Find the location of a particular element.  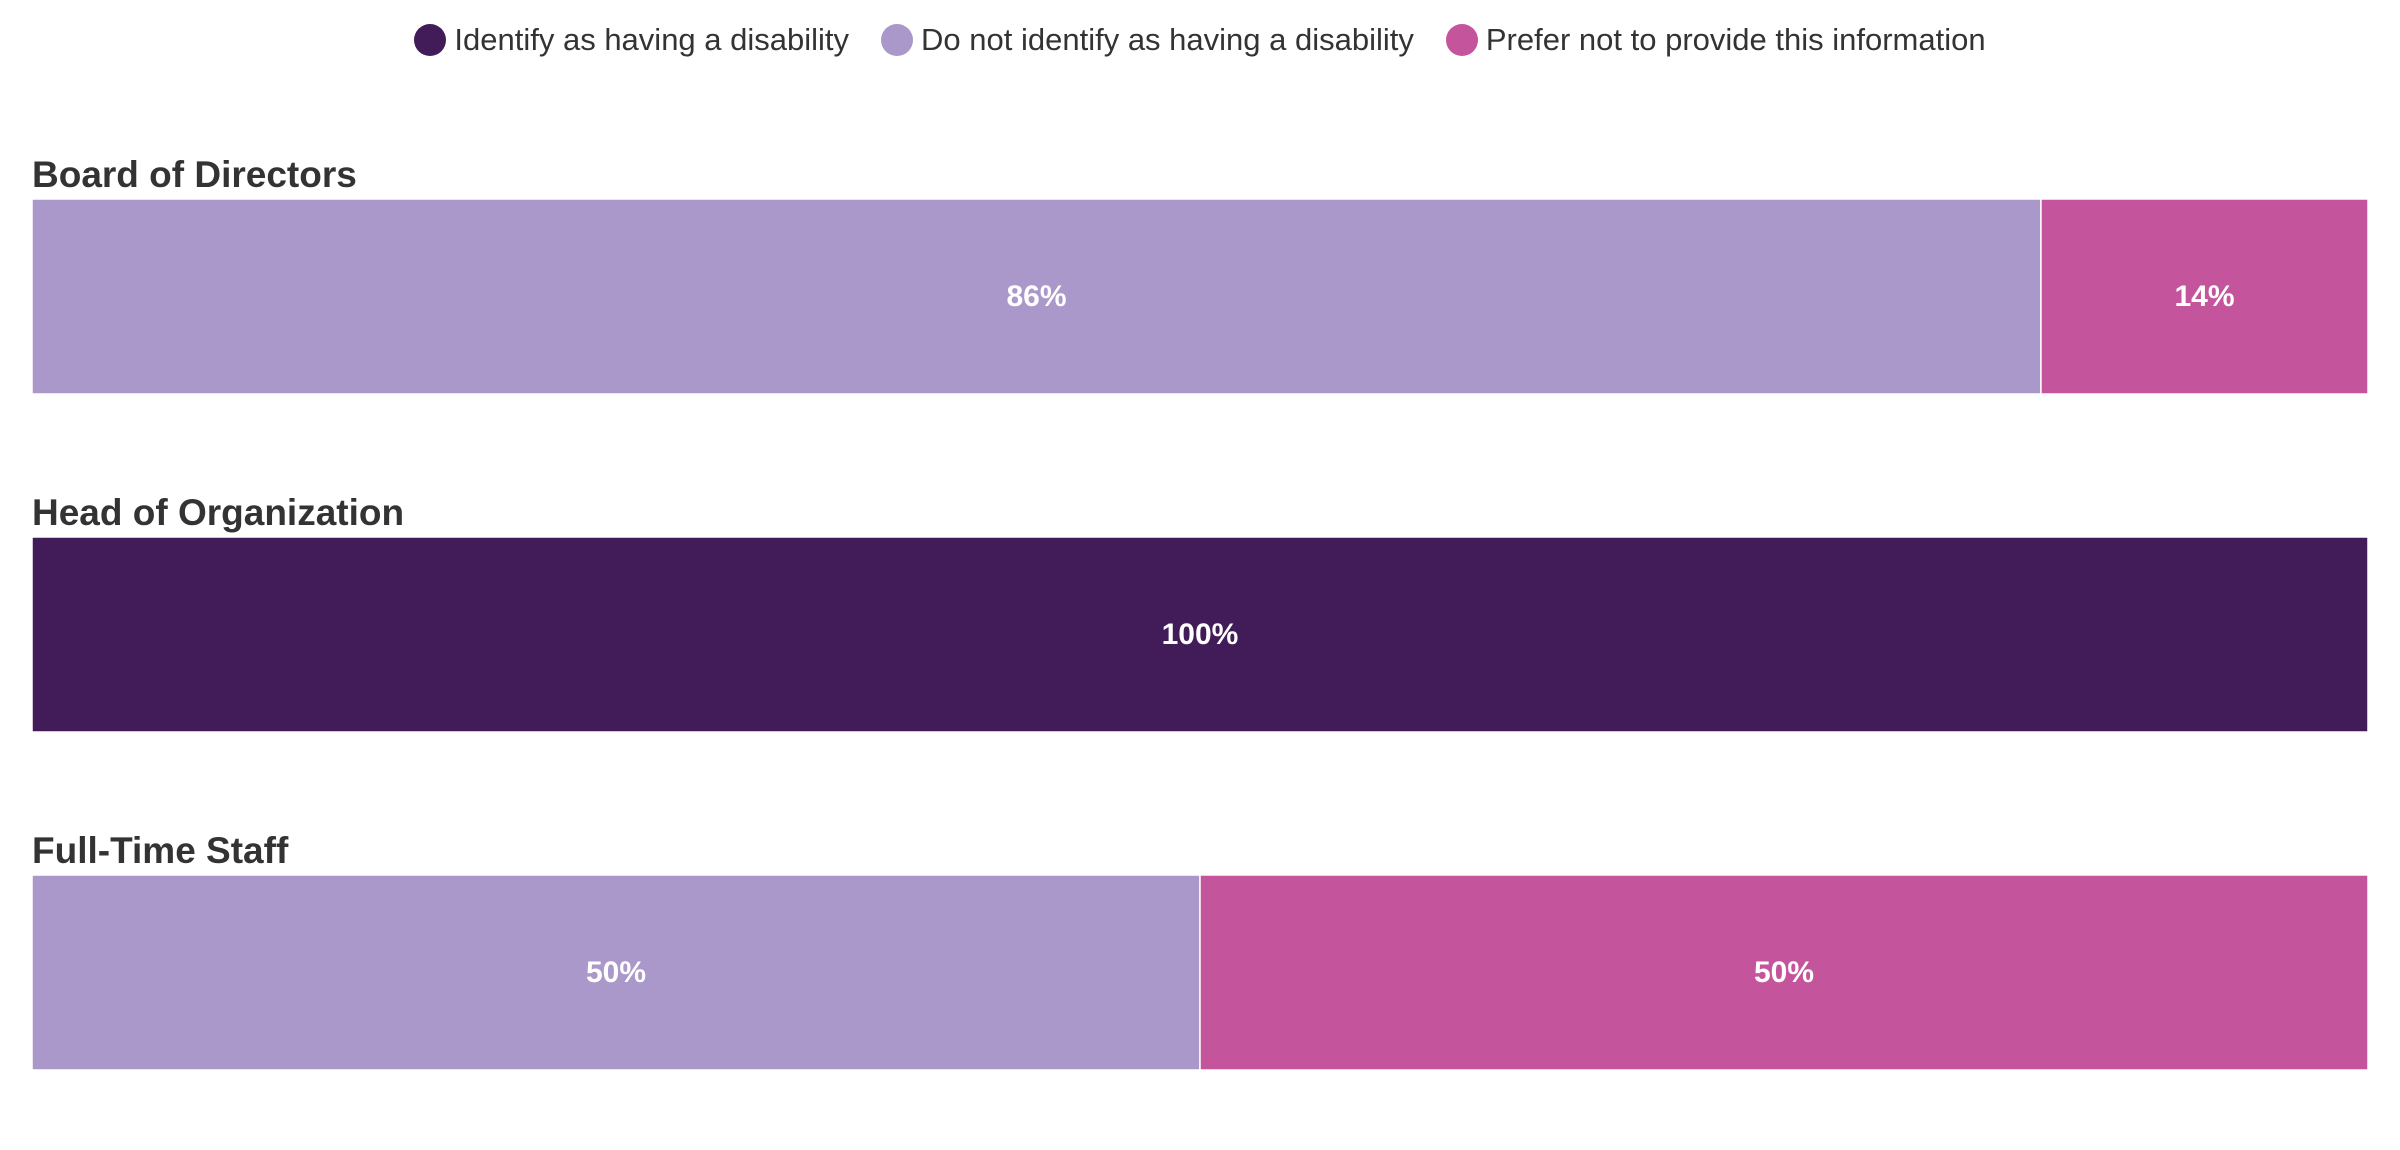

legend-label: Prefer not to provide this information is located at coordinates (1735, 39).